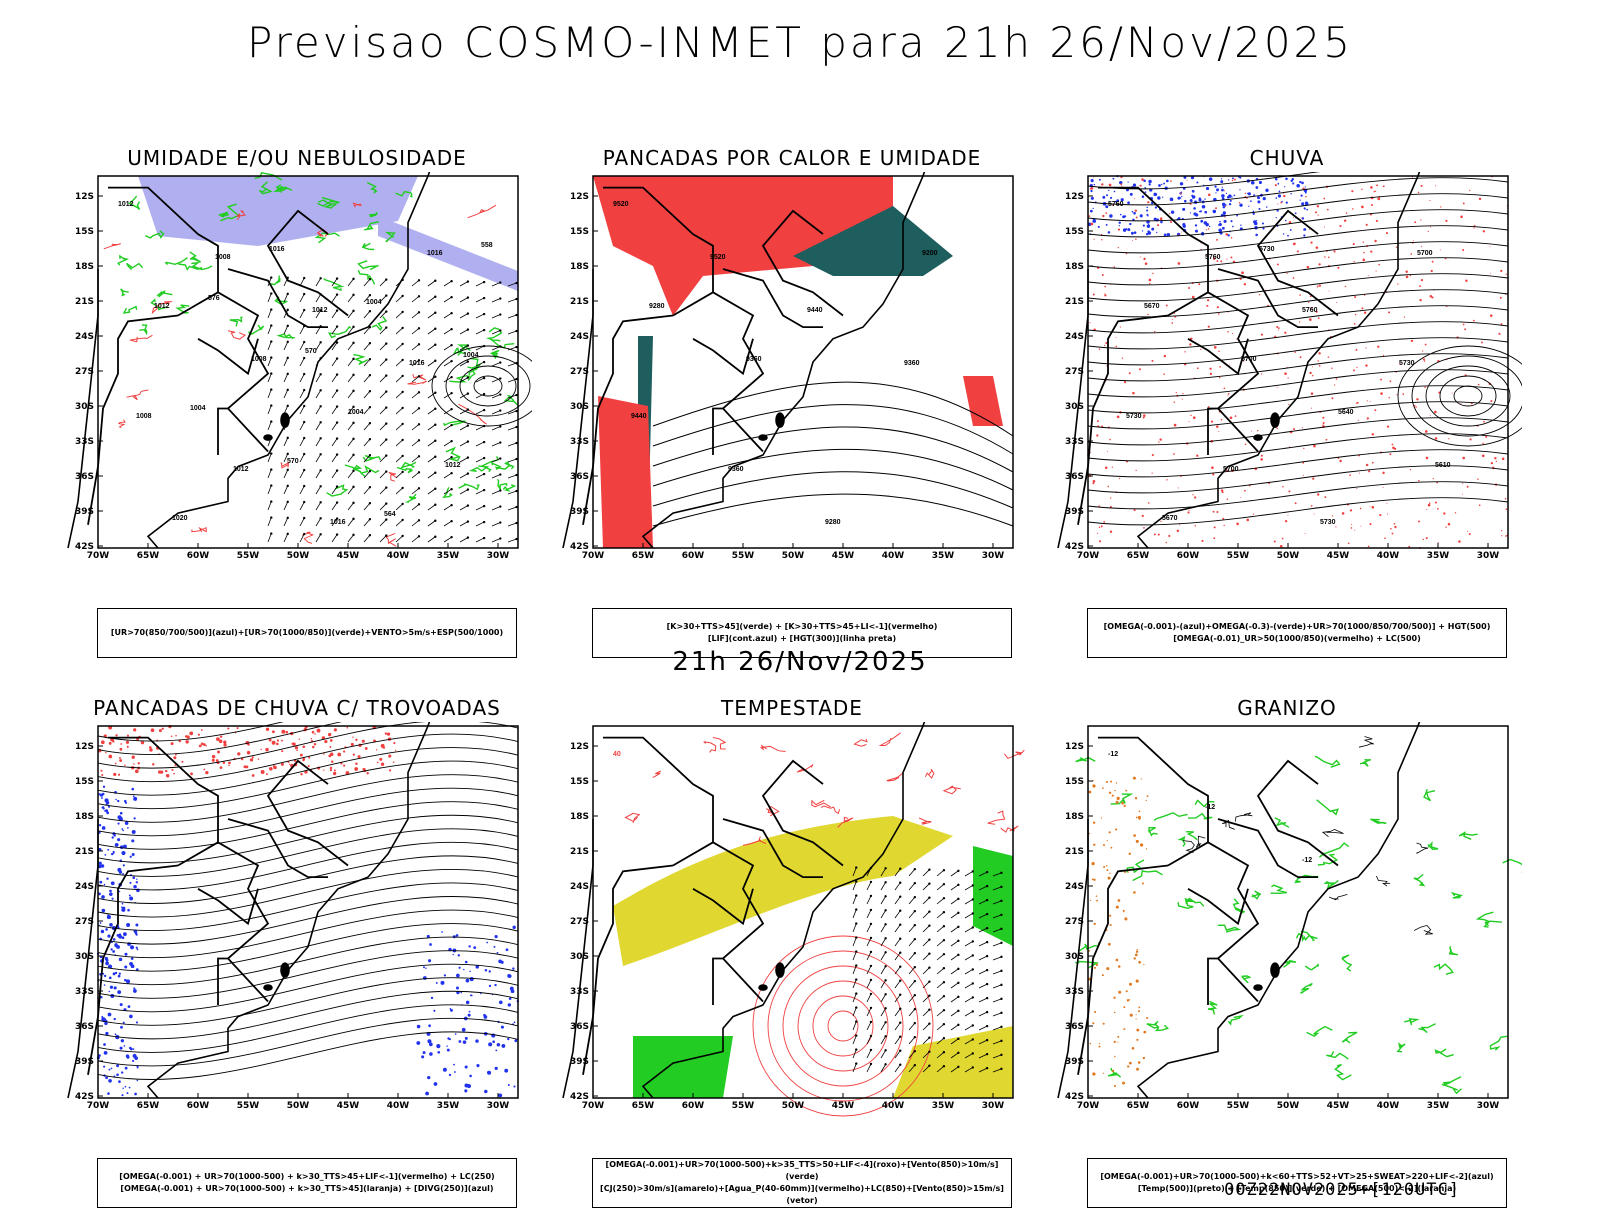 This screenshot has width=1600, height=1208. Describe the element at coordinates (1468, 835) in the screenshot. I see `temp850-contour` at that location.